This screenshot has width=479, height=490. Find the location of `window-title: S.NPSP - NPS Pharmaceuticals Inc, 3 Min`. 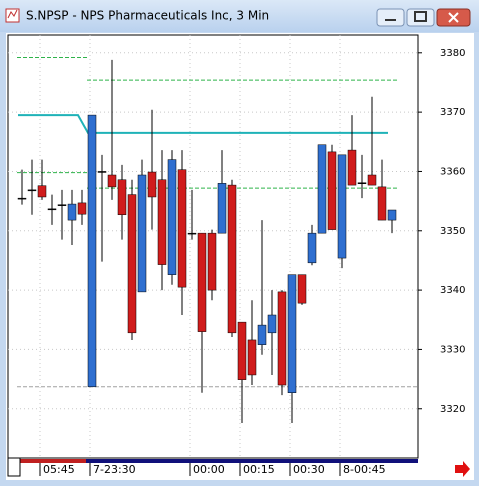

window-title: S.NPSP - NPS Pharmaceuticals Inc, 3 Min is located at coordinates (147, 16).